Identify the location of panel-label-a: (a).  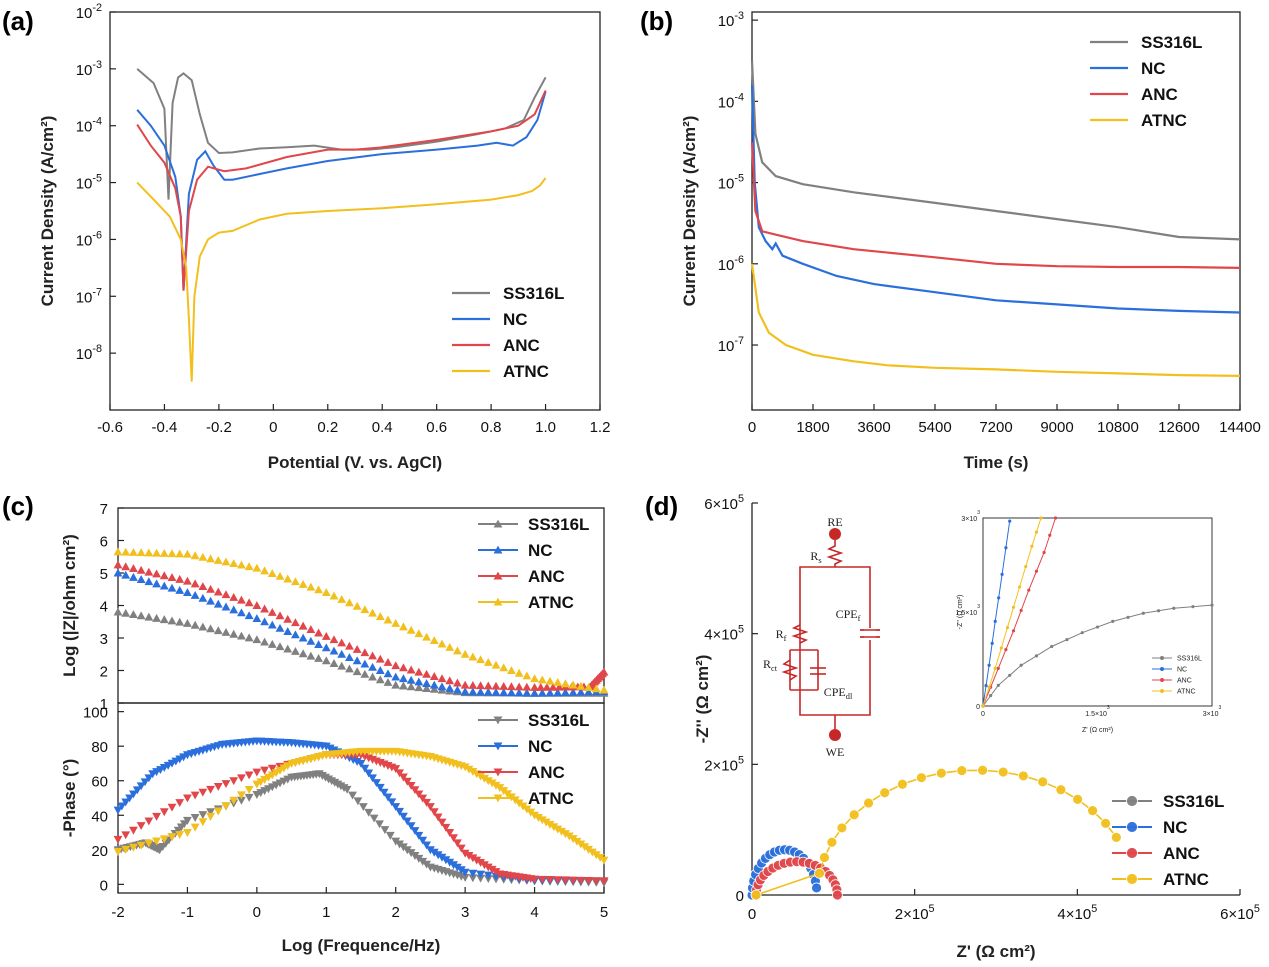
(18, 21).